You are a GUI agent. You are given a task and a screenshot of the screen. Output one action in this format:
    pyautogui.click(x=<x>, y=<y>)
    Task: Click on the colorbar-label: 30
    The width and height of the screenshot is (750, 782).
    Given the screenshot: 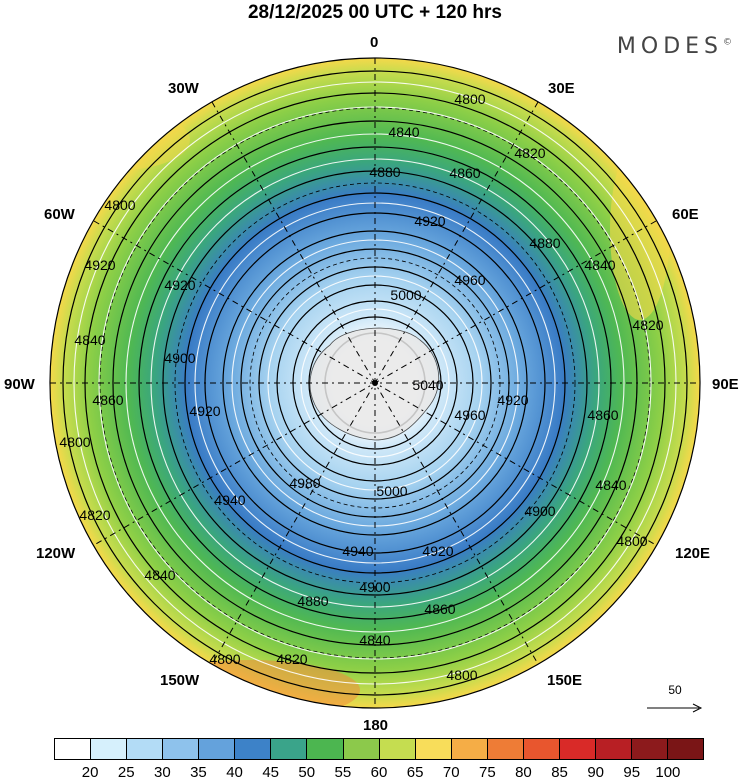 What is the action you would take?
    pyautogui.click(x=162, y=772)
    